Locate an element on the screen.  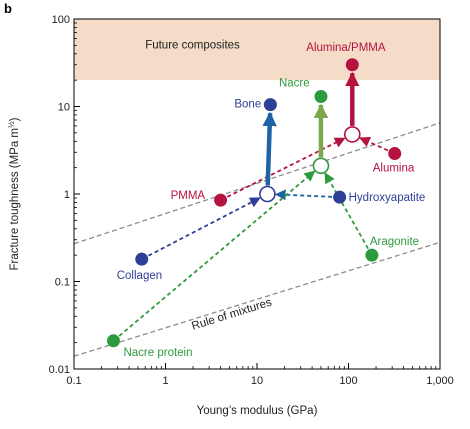
y-axis-title-superscript: ½ is located at coordinates (11, 124).